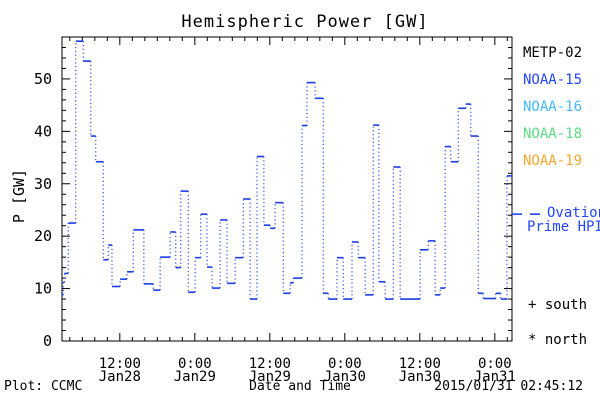 This screenshot has width=600, height=400. I want to click on svg-text: 40, so click(43, 131).